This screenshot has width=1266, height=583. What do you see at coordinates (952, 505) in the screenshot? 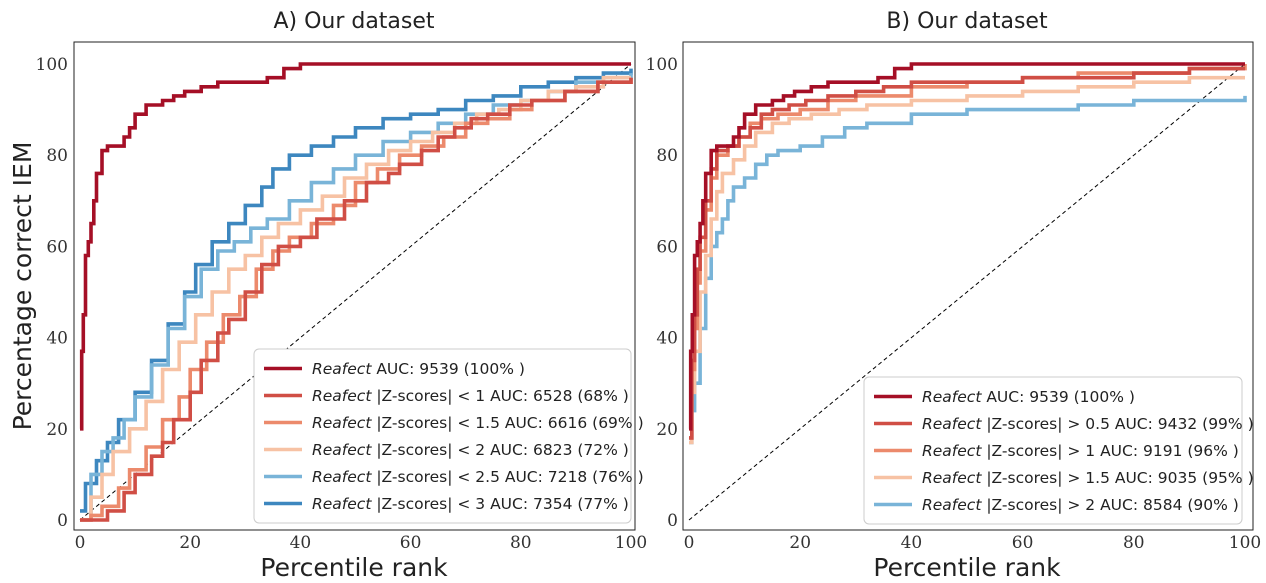
I see `panel-b-legend-label-italic-5: Reafect` at bounding box center [952, 505].